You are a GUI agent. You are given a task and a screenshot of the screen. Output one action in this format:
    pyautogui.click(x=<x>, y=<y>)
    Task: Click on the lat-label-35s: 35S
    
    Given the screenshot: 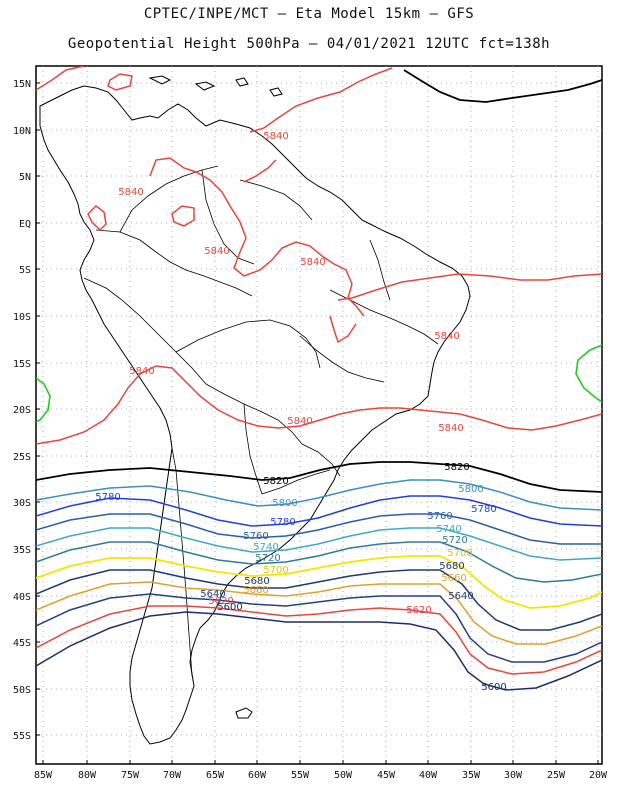 What is the action you would take?
    pyautogui.click(x=22, y=550)
    